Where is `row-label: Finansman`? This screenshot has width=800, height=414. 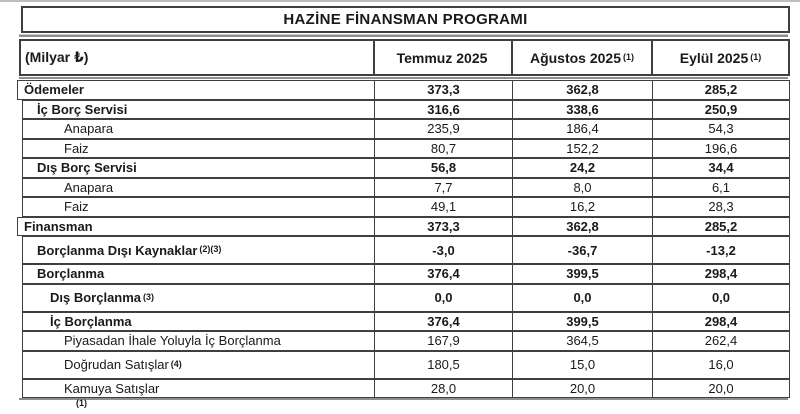
row-label: Finansman is located at coordinates (196, 227).